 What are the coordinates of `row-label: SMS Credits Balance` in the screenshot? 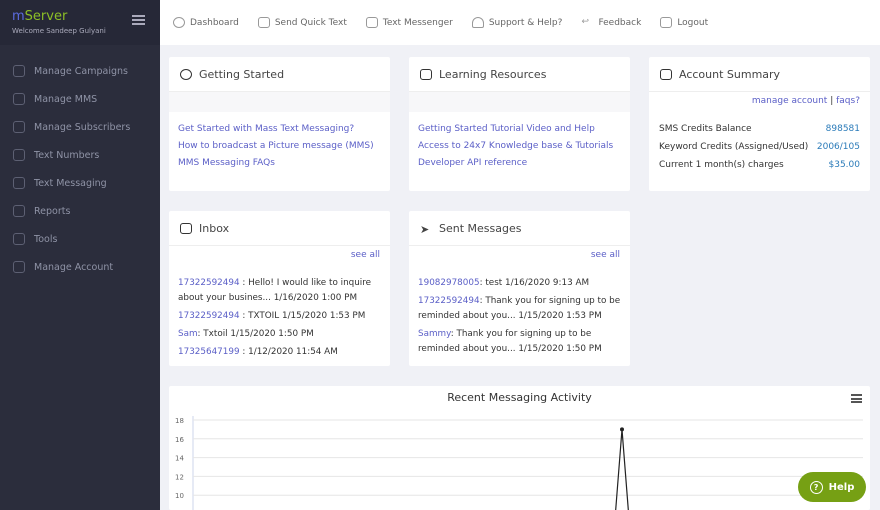 It's located at (705, 129).